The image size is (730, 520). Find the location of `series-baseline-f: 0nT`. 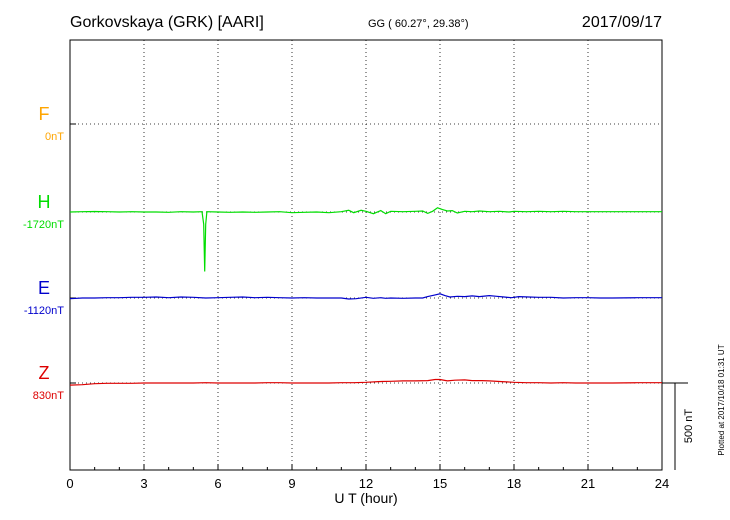

series-baseline-f: 0nT is located at coordinates (54, 137).